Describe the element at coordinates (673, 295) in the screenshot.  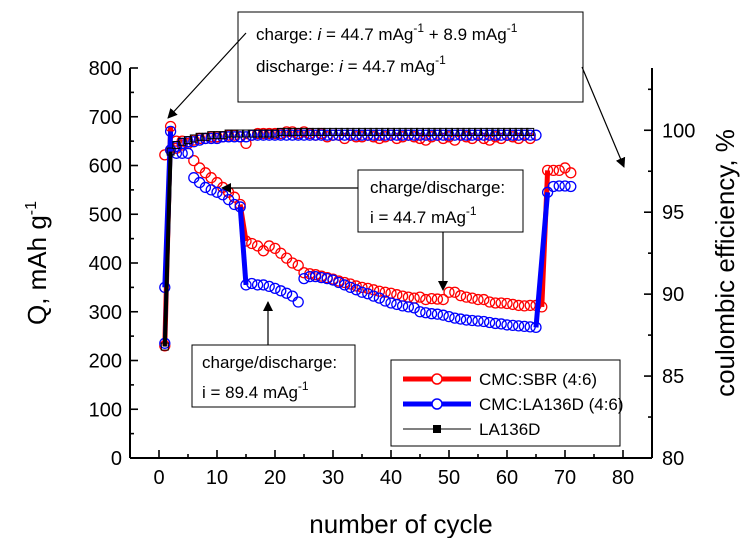
I see `y2-tick-label: 90` at that location.